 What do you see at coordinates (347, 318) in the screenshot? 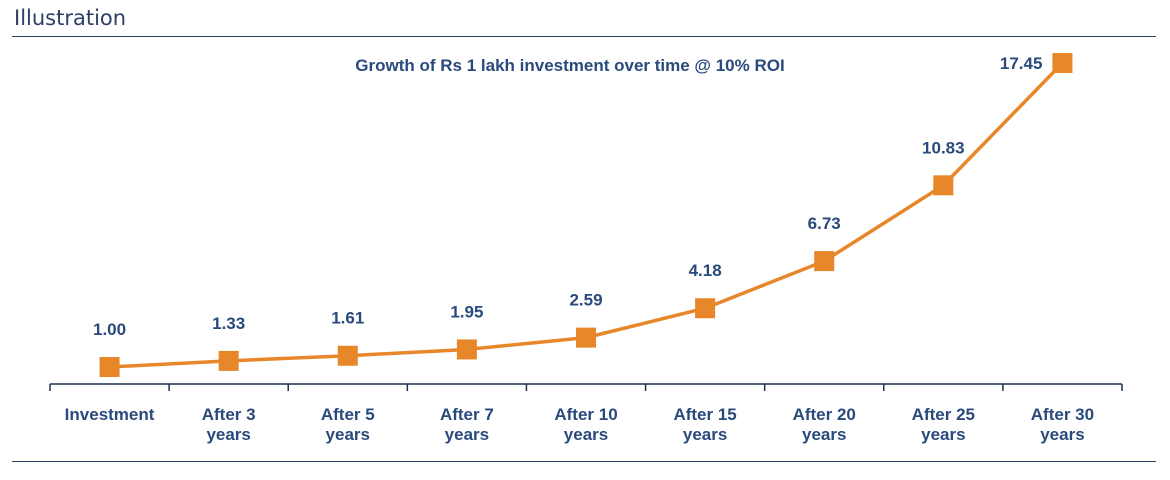
I see `data-label: 1.61` at bounding box center [347, 318].